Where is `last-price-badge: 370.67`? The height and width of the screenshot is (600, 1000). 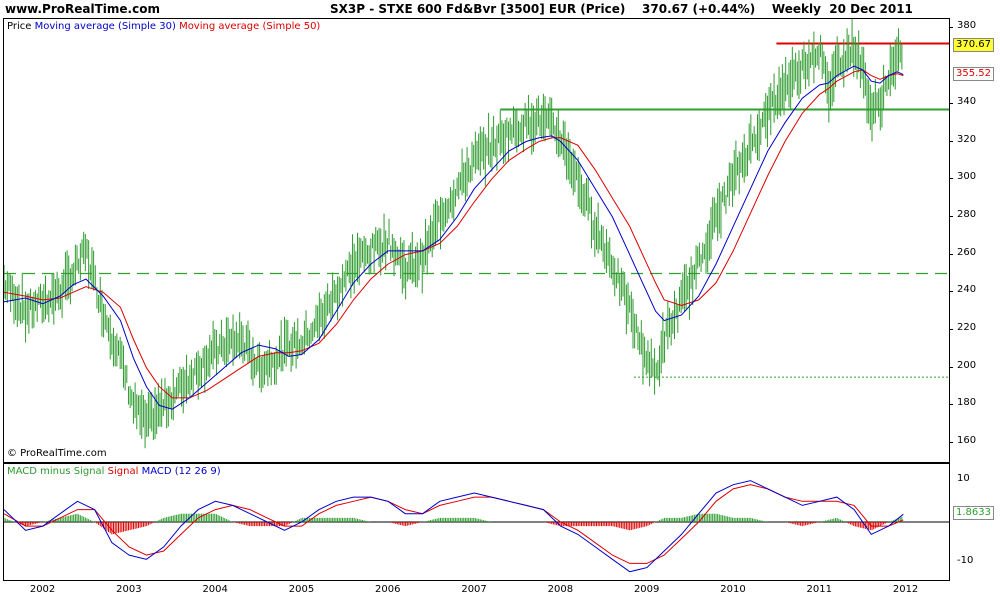 last-price-badge: 370.67 is located at coordinates (973, 45).